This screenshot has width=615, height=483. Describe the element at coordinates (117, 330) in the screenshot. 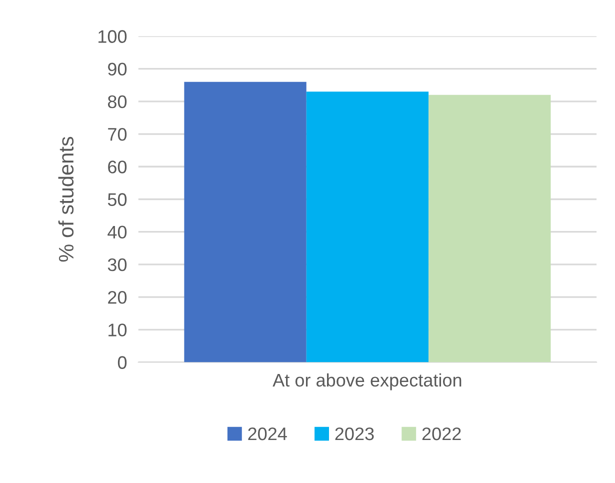

I see `y-tick-label: 10` at that location.